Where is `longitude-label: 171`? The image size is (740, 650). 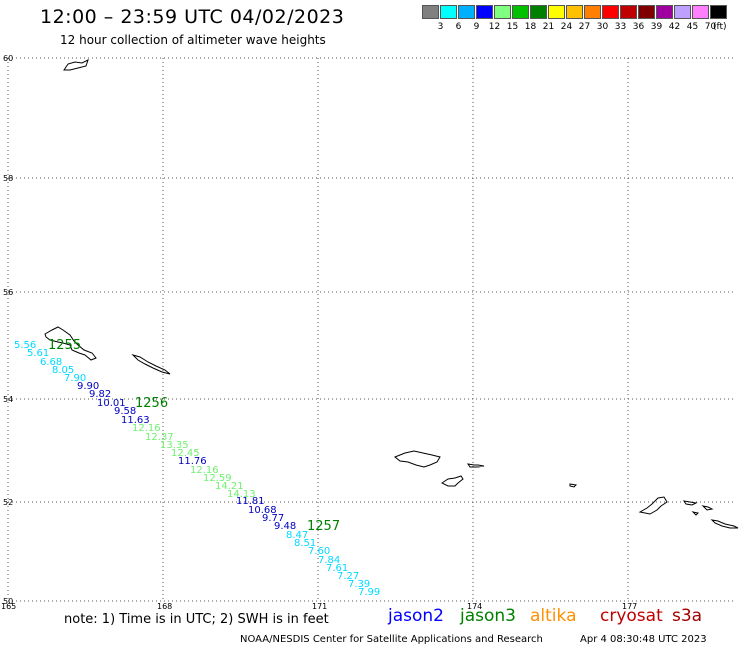
longitude-label: 171 is located at coordinates (319, 606).